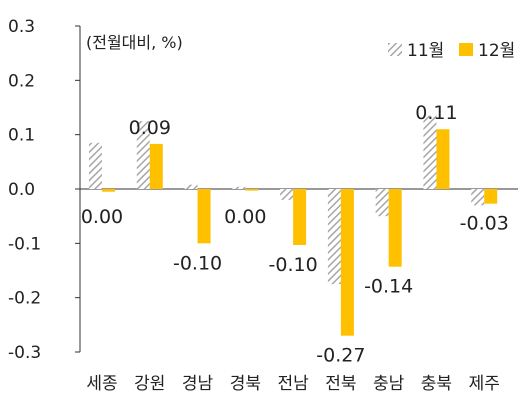 The width and height of the screenshot is (528, 412). What do you see at coordinates (436, 384) in the screenshot?
I see `category-label: 충북` at bounding box center [436, 384].